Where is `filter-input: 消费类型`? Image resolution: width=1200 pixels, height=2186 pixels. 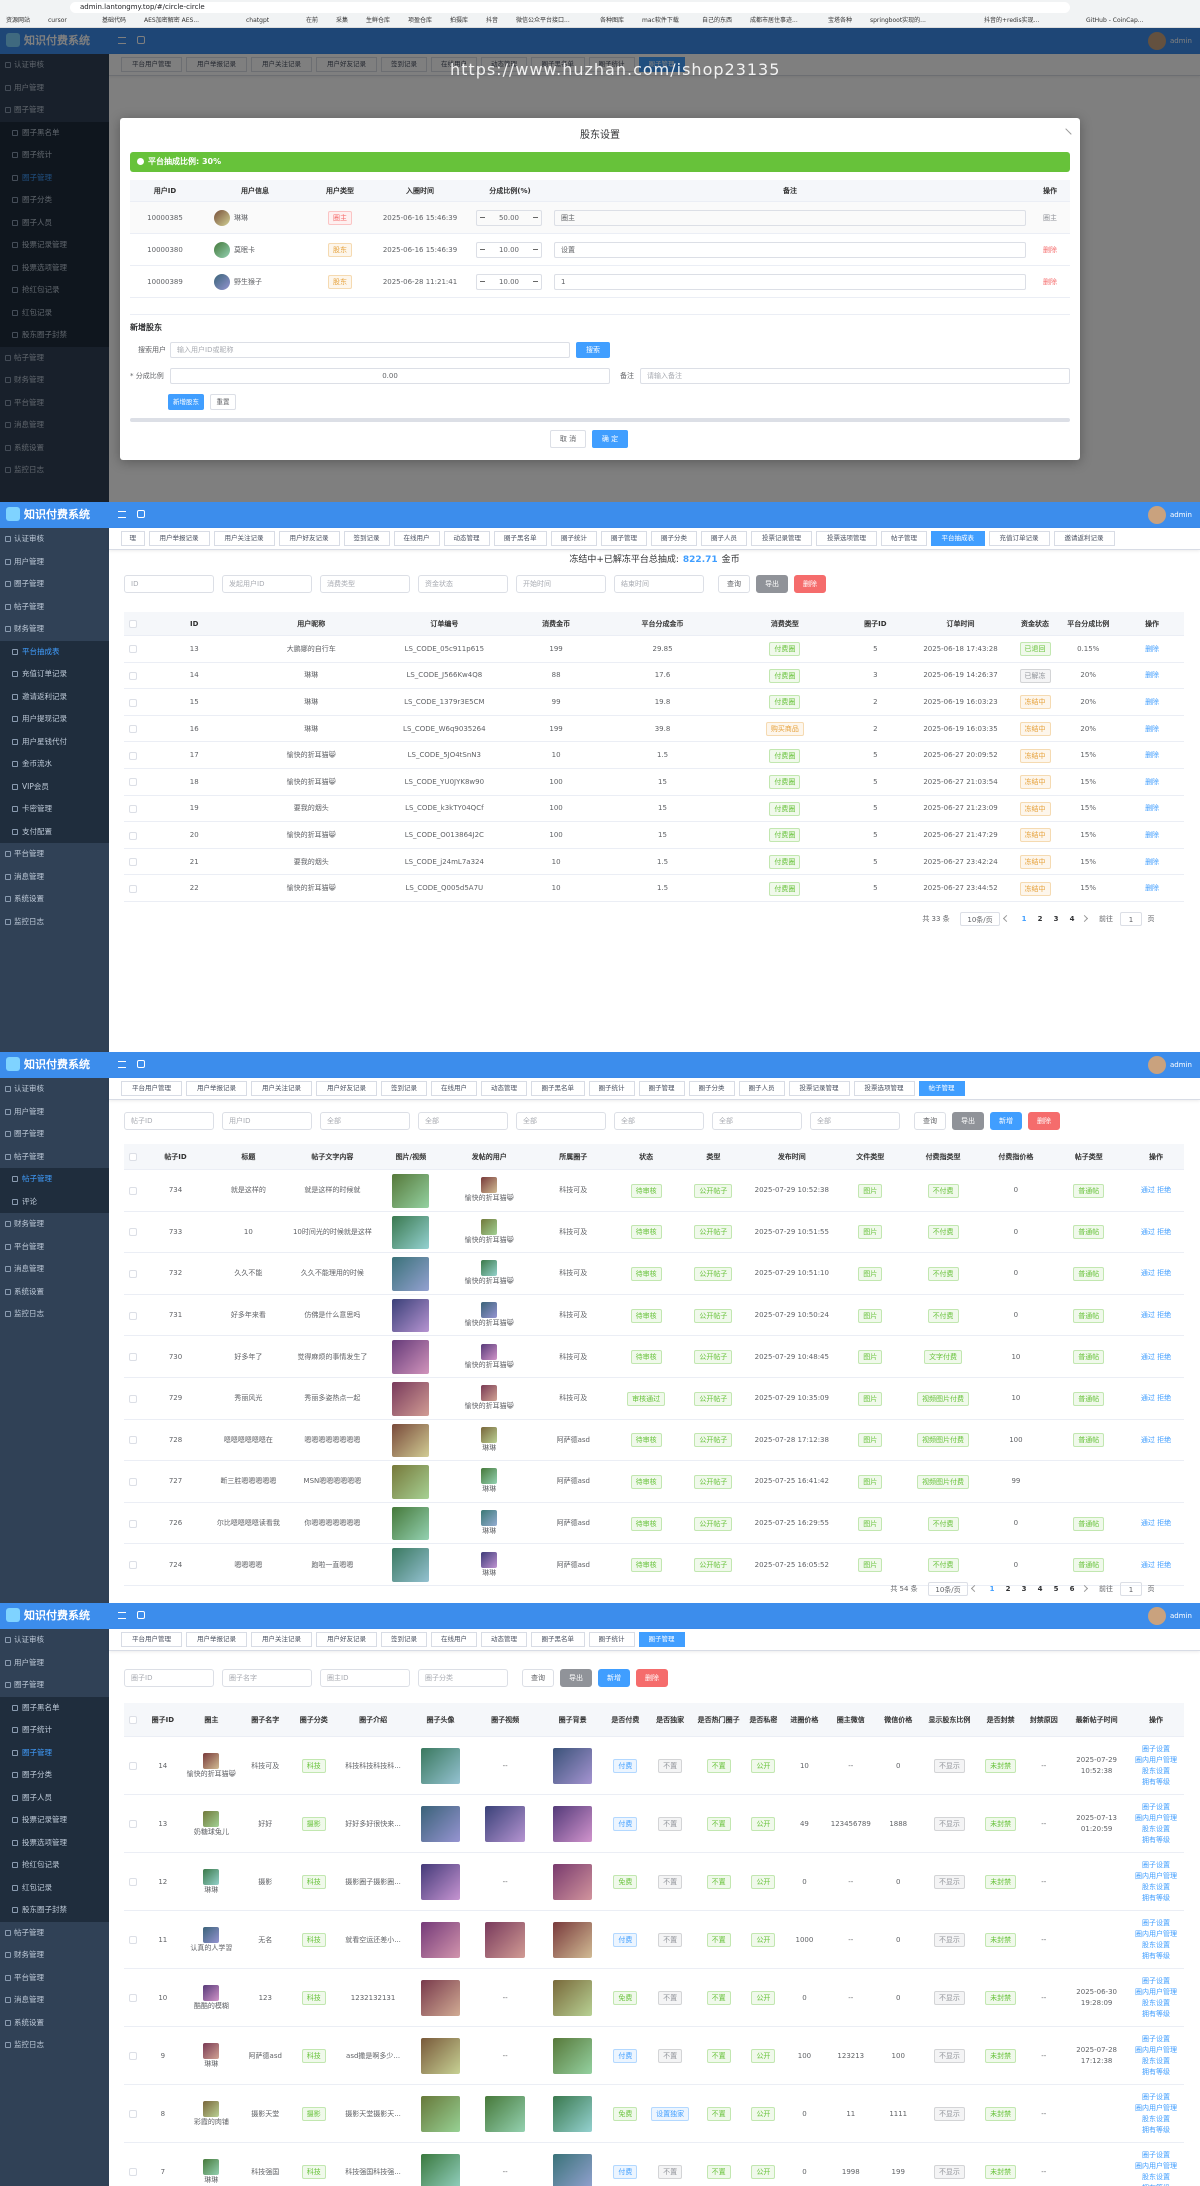 filter-input: 消费类型 is located at coordinates (365, 584).